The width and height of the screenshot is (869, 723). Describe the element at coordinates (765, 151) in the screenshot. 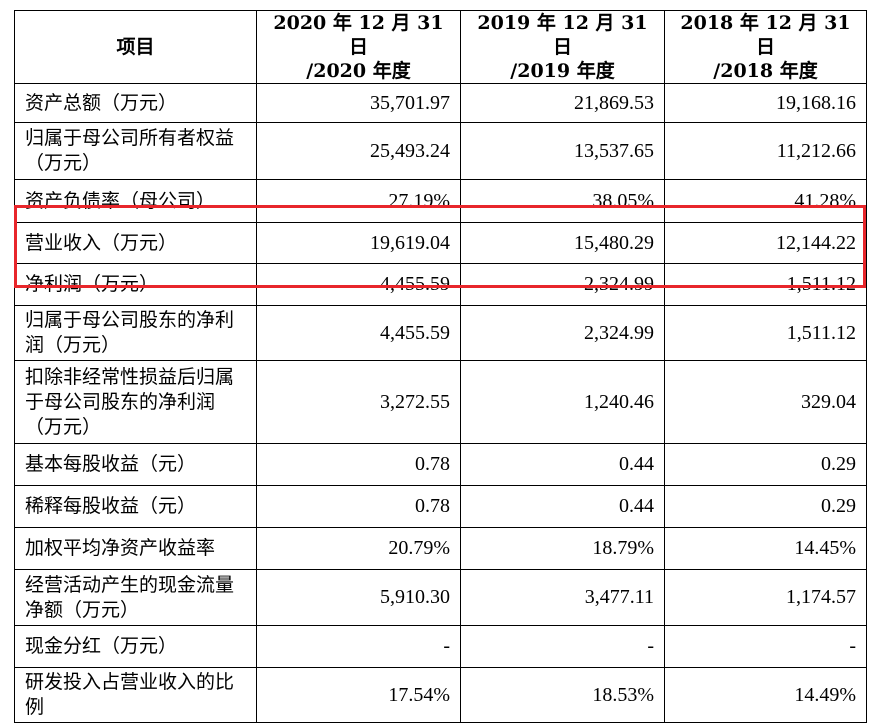

I see `value-2018: 11,212.66` at that location.